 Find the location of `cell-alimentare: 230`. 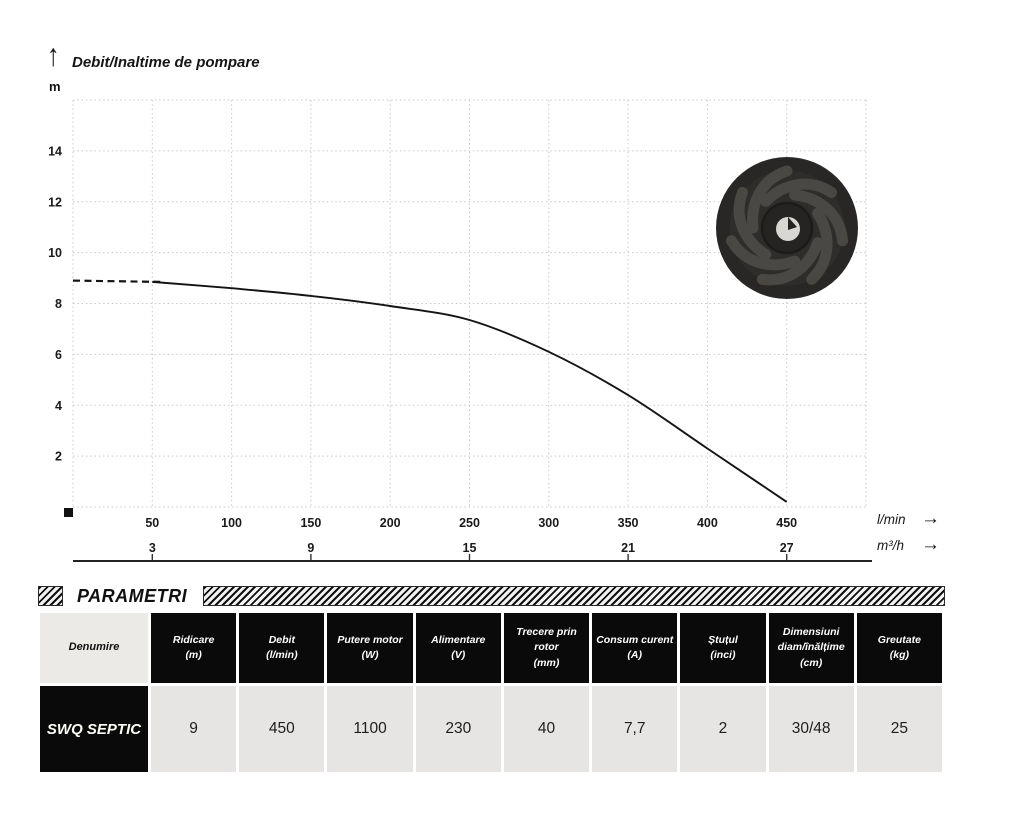

cell-alimentare: 230 is located at coordinates (458, 729).